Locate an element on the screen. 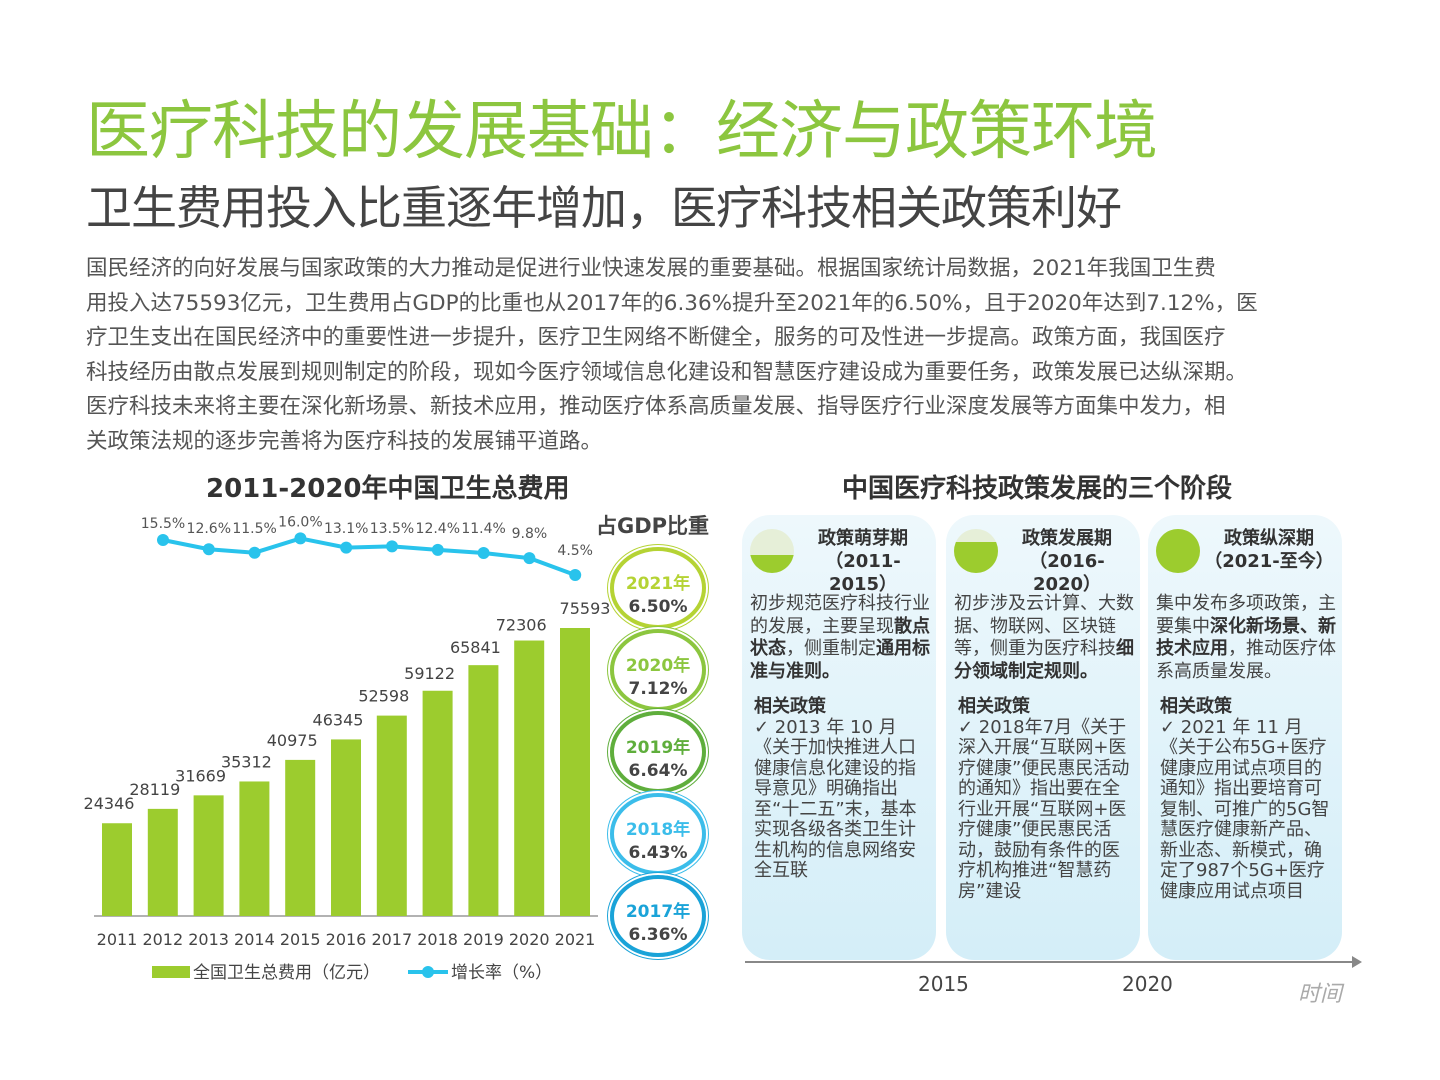 The height and width of the screenshot is (1080, 1440). bar-value-label: 35312 is located at coordinates (246, 761).